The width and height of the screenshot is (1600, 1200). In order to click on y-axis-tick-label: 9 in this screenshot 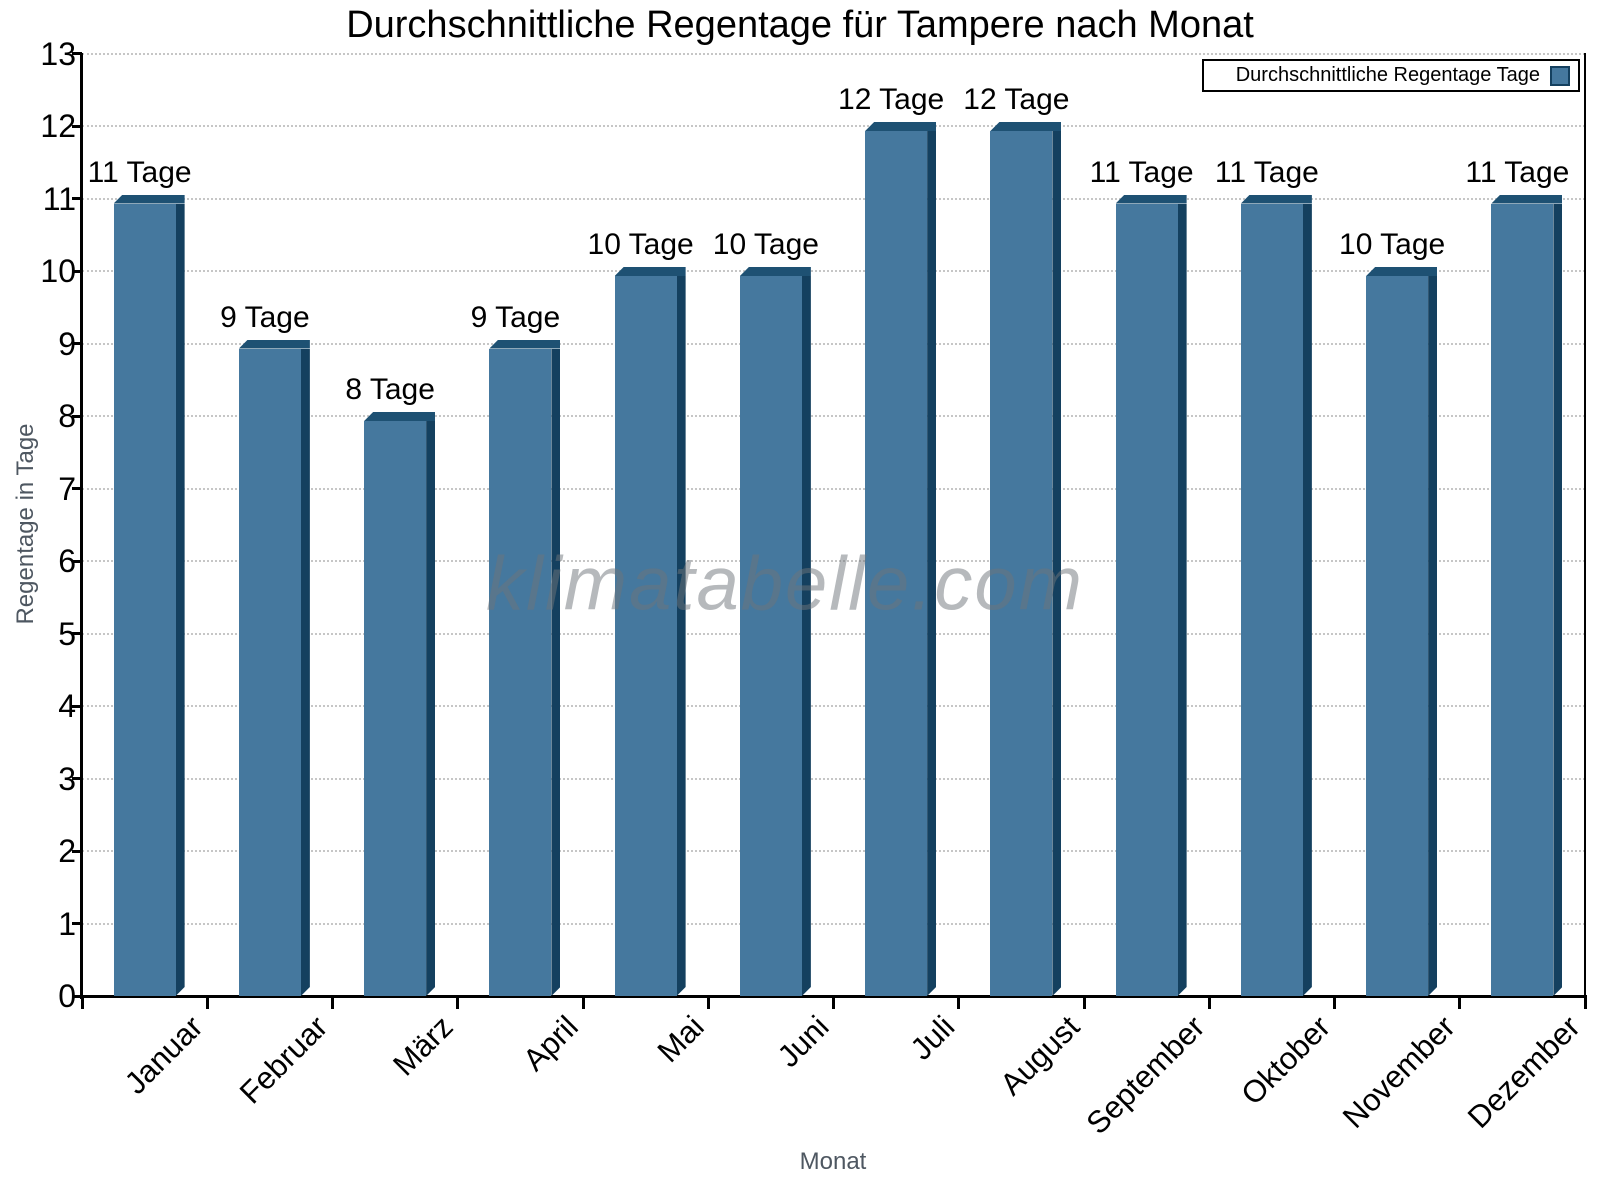, I will do `click(67, 343)`.